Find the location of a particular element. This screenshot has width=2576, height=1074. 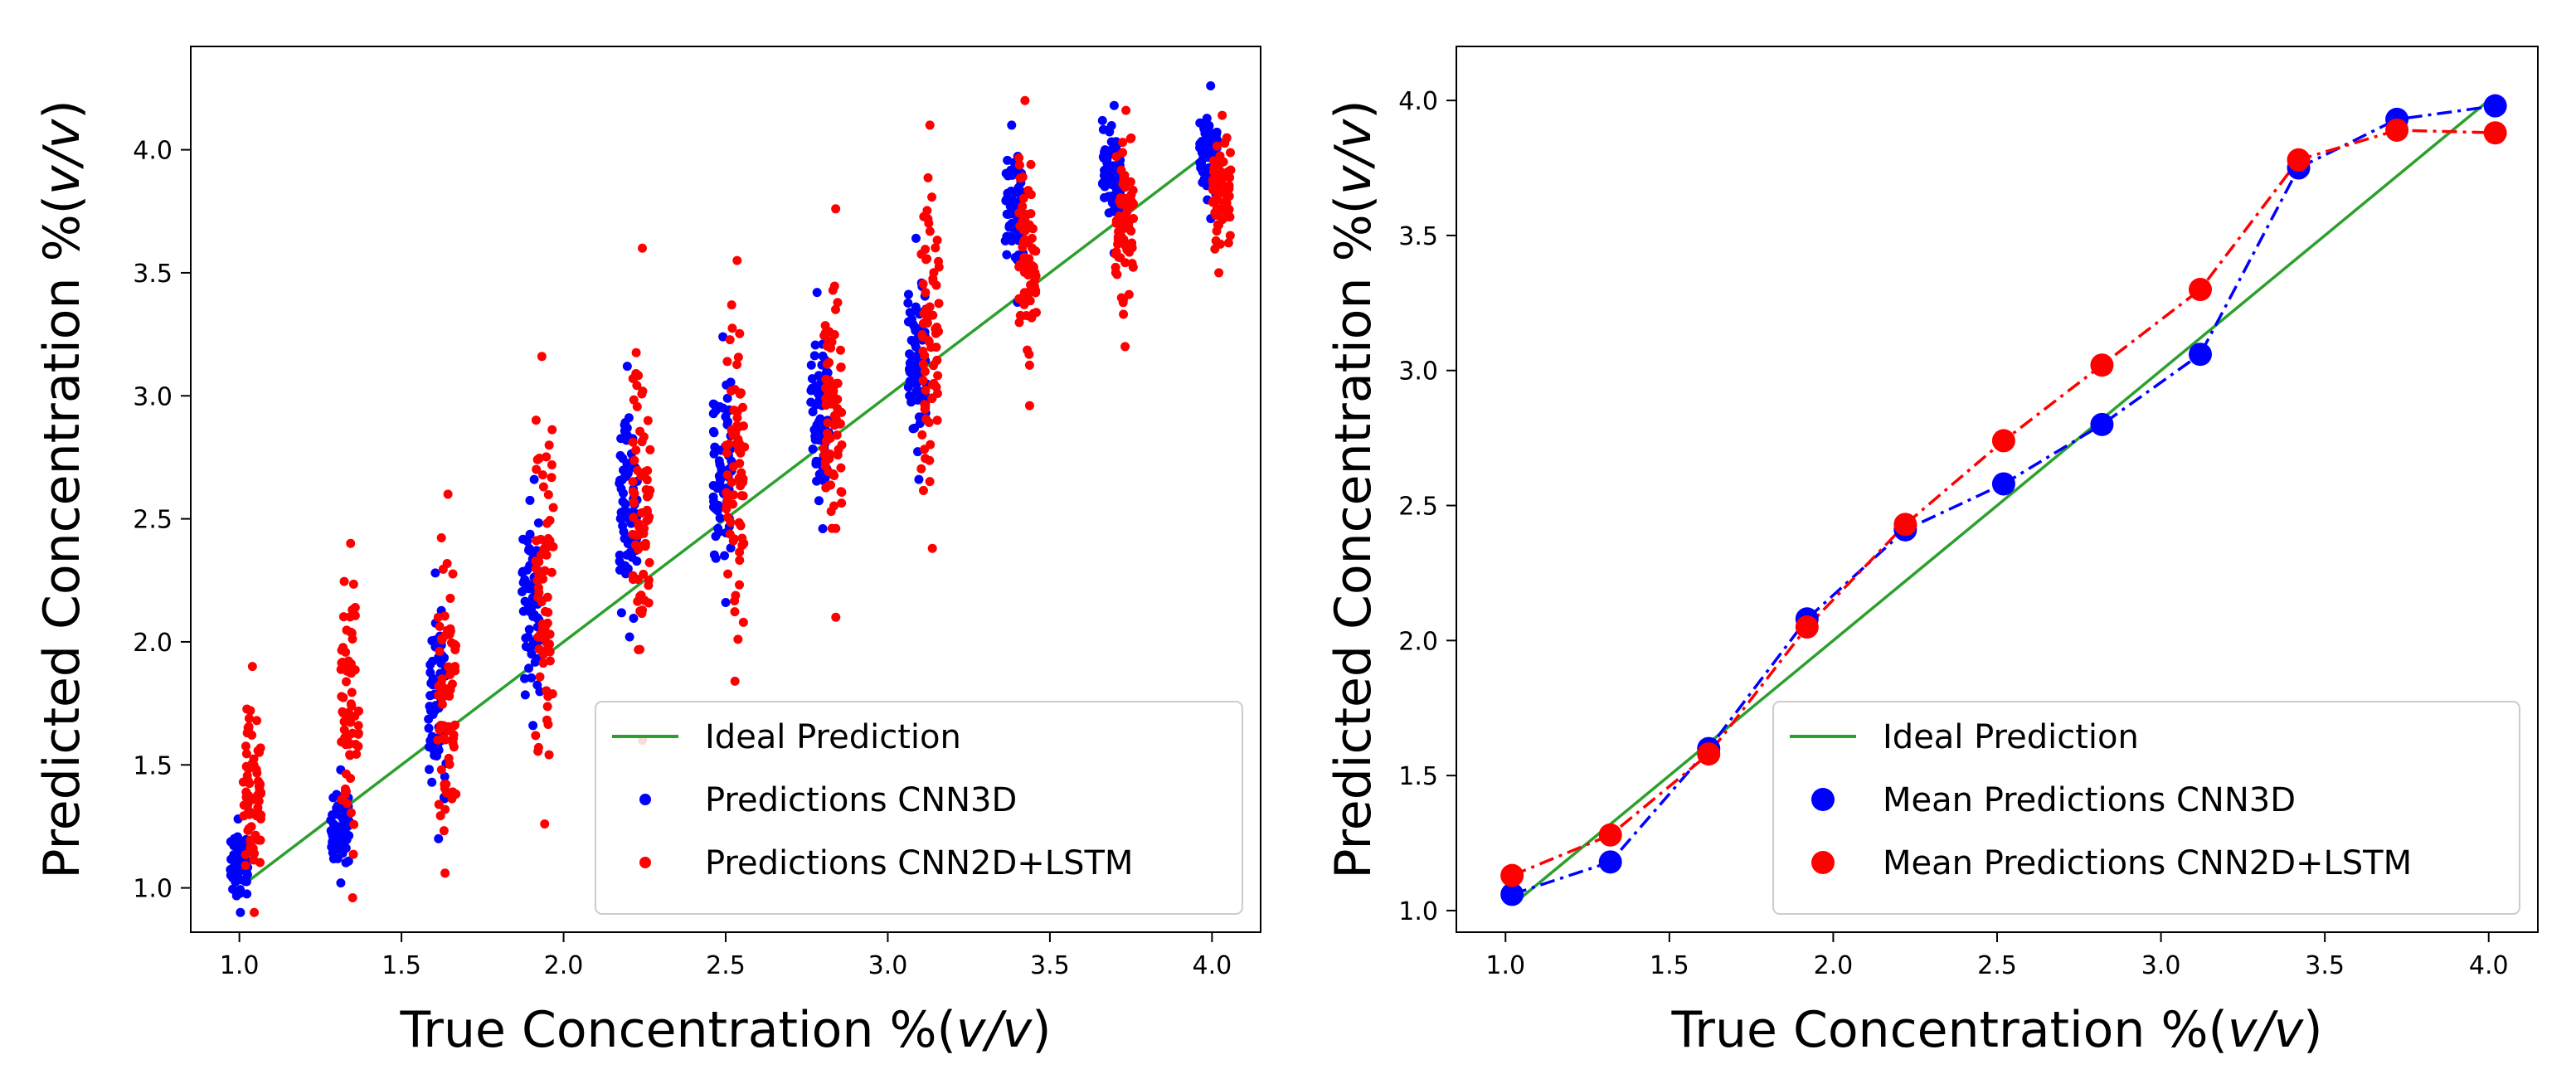

mean-point-cnn2d-lstm is located at coordinates (2200, 290).